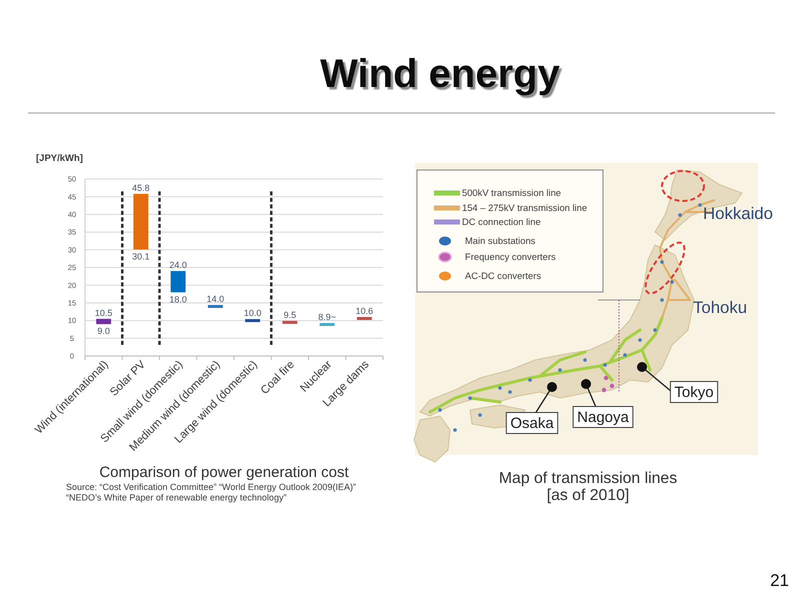 This screenshot has height=600, width=800. I want to click on text: Map of transmission lines [as of 2010], so click(588, 487).